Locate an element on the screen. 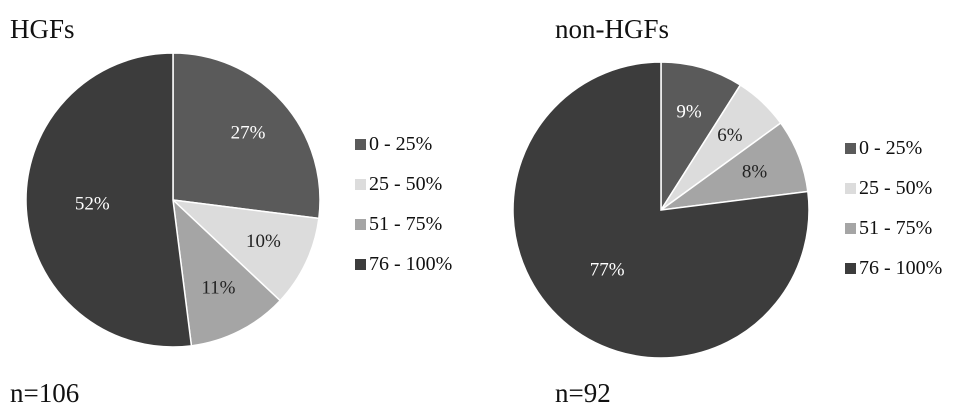  data-label: 6% is located at coordinates (730, 135).